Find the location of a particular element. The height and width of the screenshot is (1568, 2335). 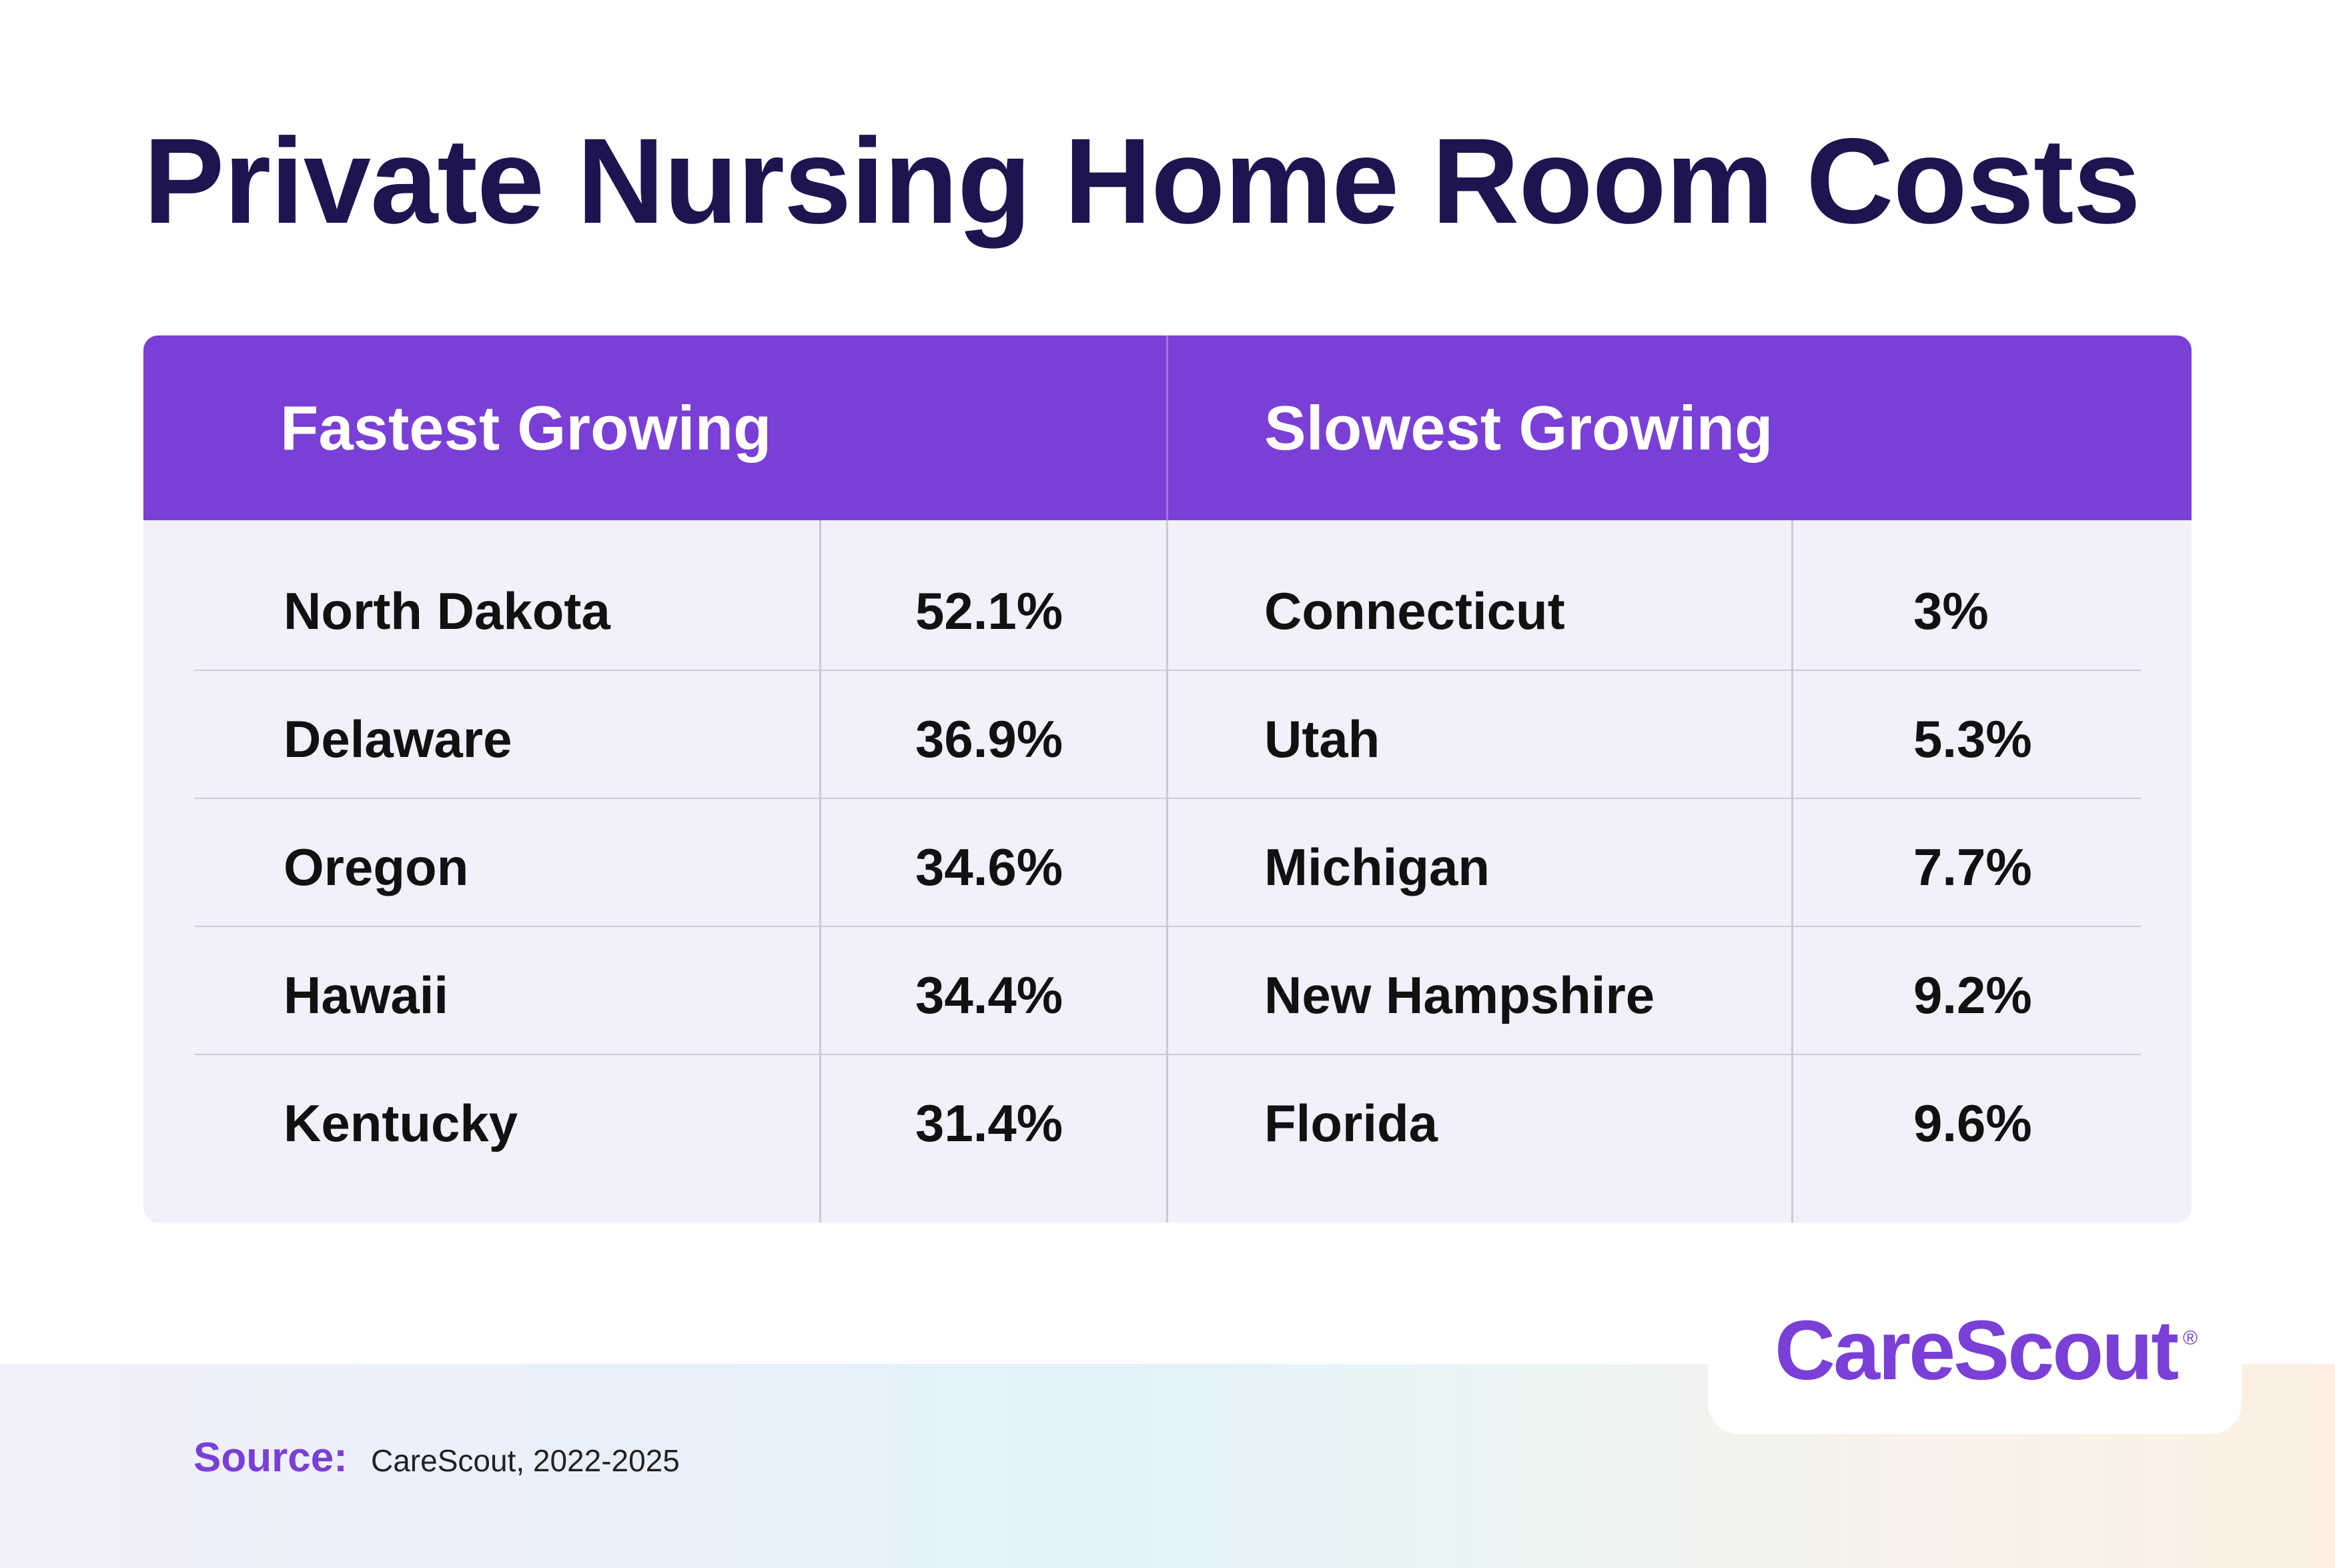

fastest-state-3: Oregon is located at coordinates (376, 867).